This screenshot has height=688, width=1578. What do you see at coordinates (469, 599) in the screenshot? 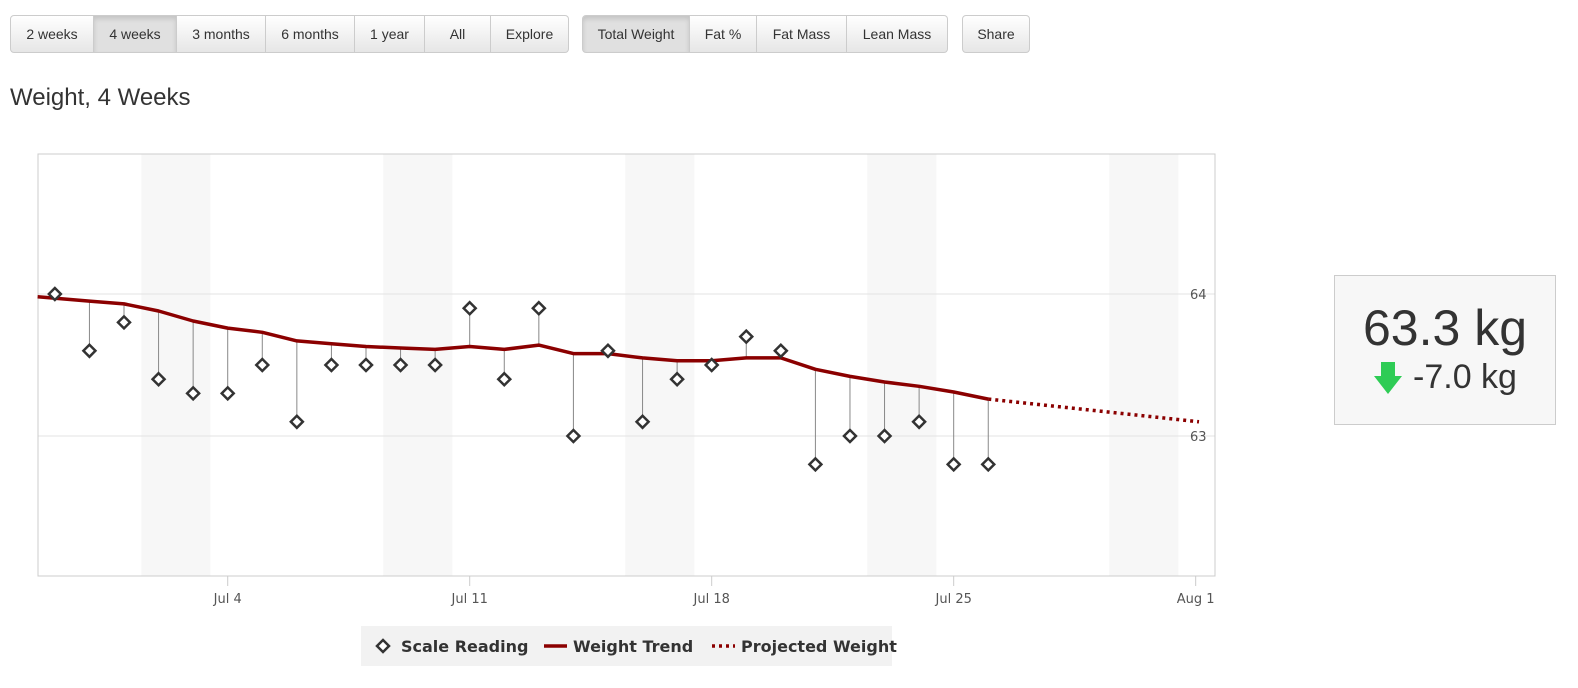
I see `x-tick-label: Jul 11` at bounding box center [469, 599].